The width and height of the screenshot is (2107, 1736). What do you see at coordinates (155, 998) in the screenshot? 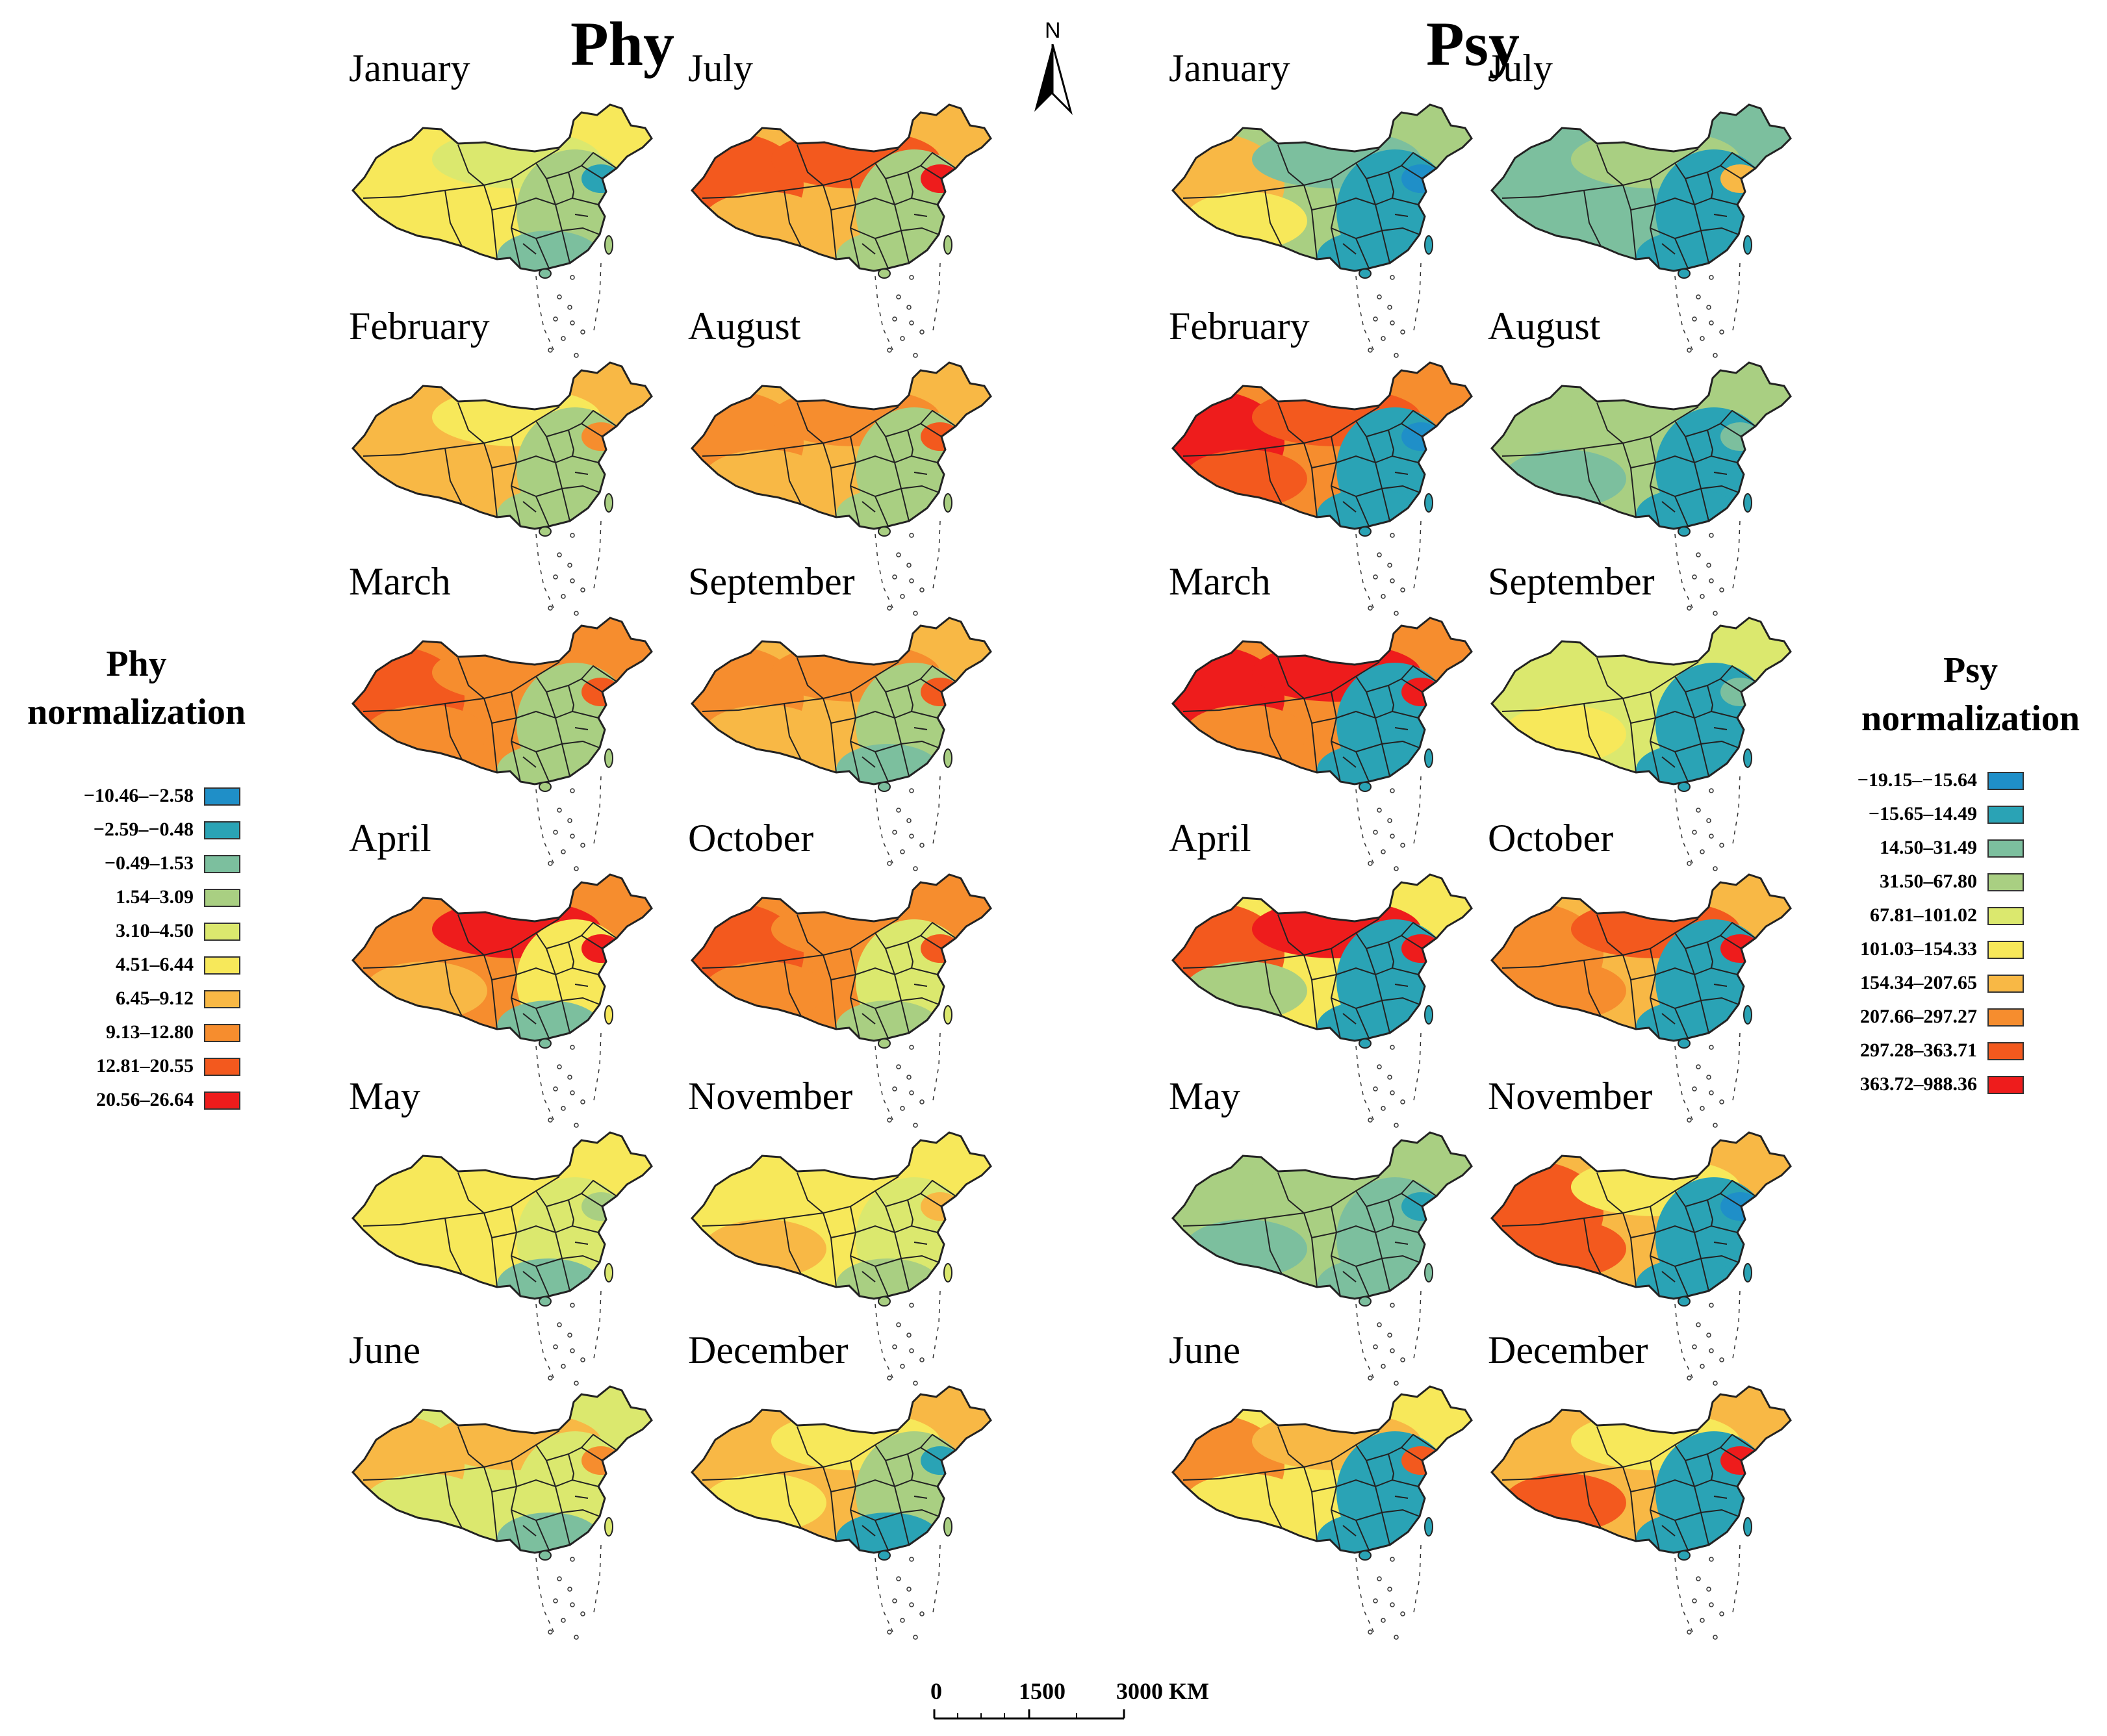
I see `legend-item-label: 6.45–9.12` at bounding box center [155, 998].